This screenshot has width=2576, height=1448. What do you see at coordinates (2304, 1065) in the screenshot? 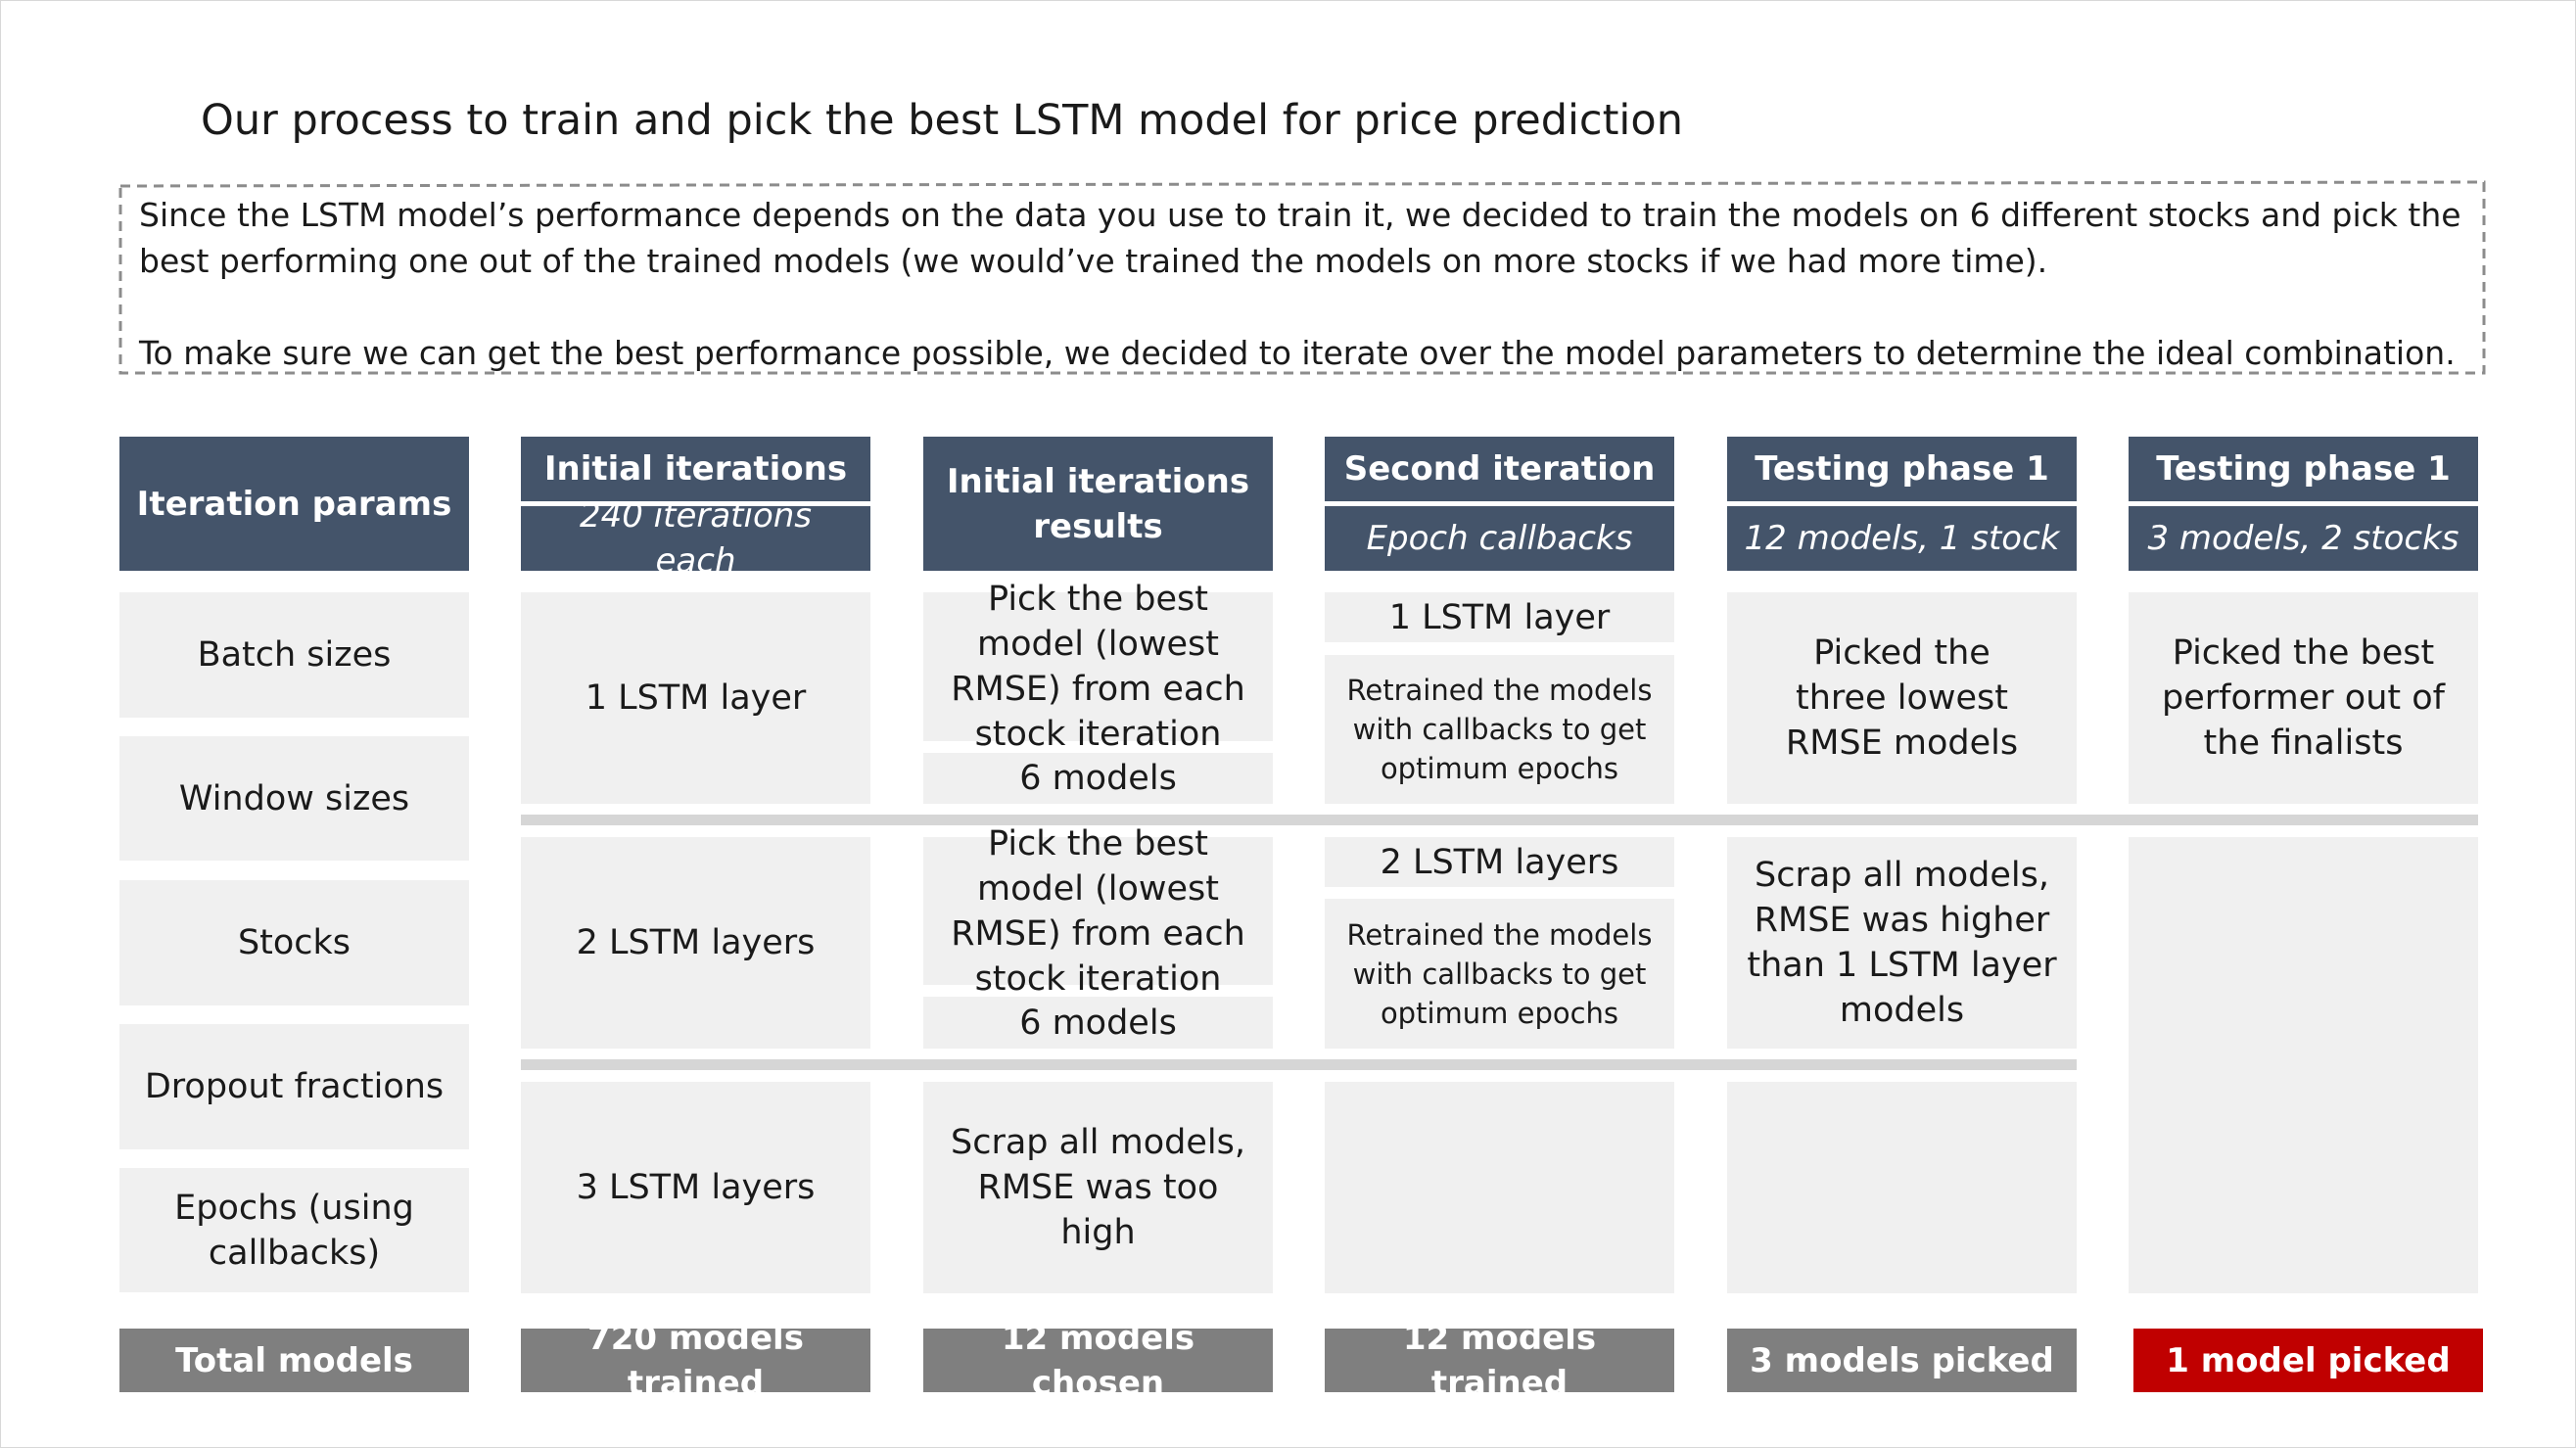
I see `testing-b-empty` at bounding box center [2304, 1065].